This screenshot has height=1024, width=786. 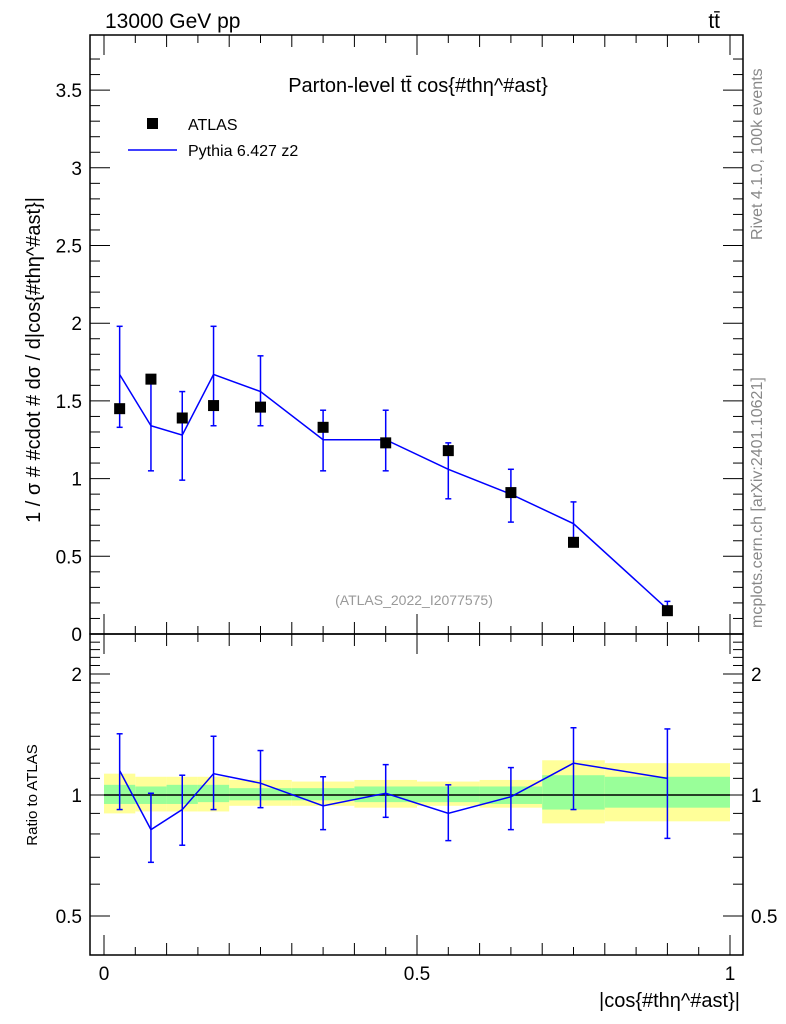 What do you see at coordinates (76, 635) in the screenshot?
I see `y-tick-label: 0` at bounding box center [76, 635].